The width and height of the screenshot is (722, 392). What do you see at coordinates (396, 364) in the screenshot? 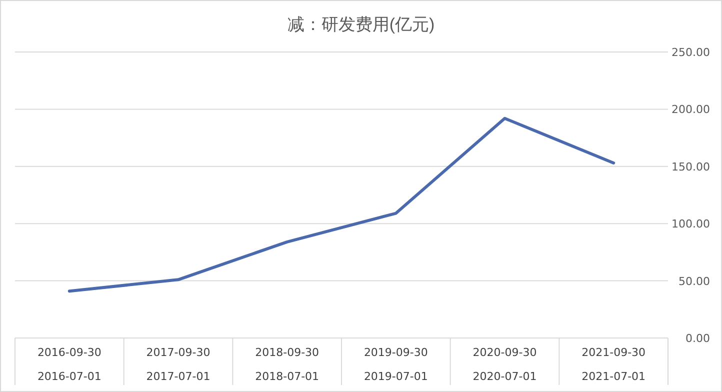
I see `x-tick-label: 2019-09-30 2019-07-01` at bounding box center [396, 364].